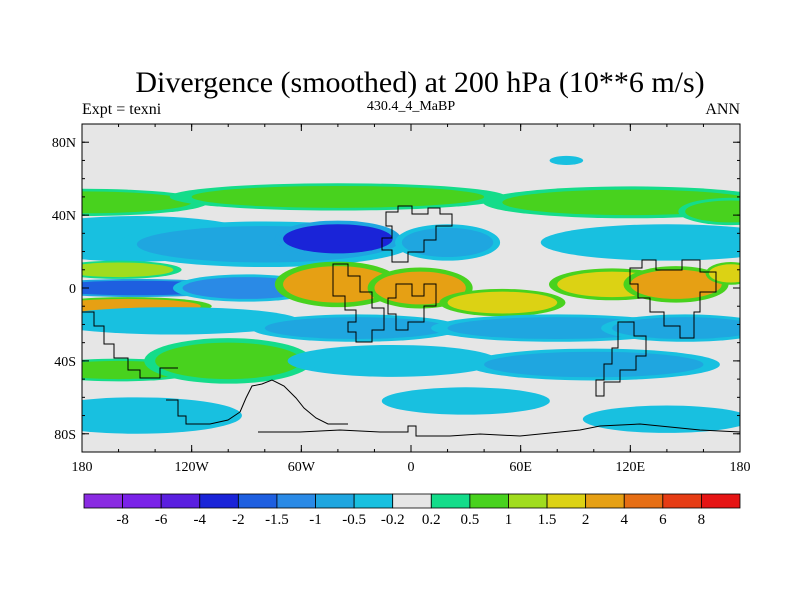 The height and width of the screenshot is (600, 800). I want to click on coastline-asia-east, so click(673, 299).